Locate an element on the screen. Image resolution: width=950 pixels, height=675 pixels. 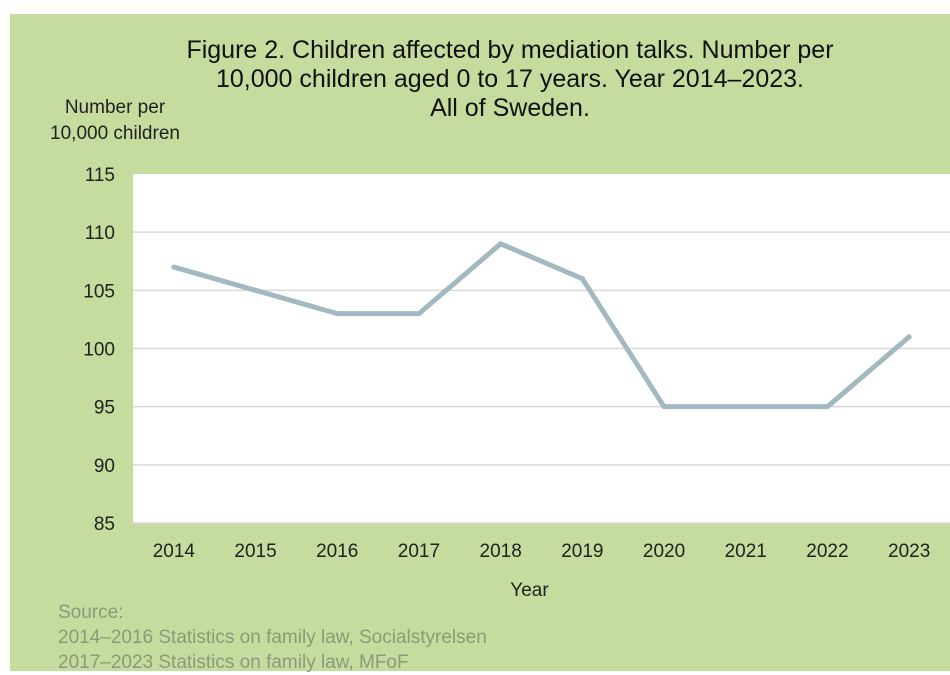
y-tick-label: 95 is located at coordinates (104, 408).